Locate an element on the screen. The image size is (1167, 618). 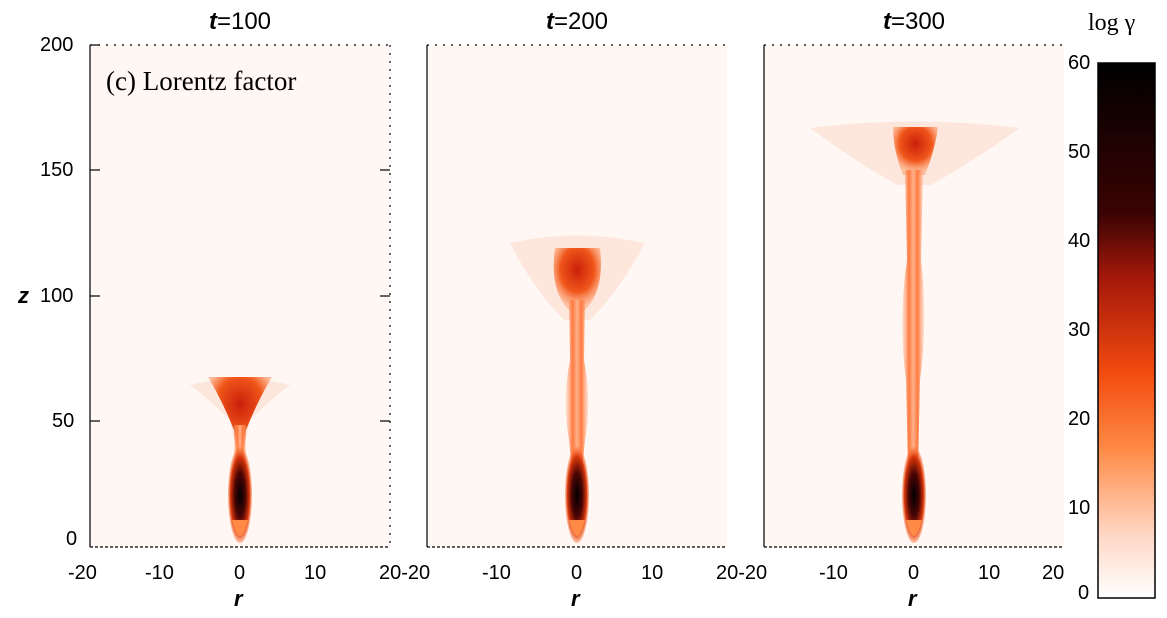
y-axis-label: z is located at coordinates (23, 295).